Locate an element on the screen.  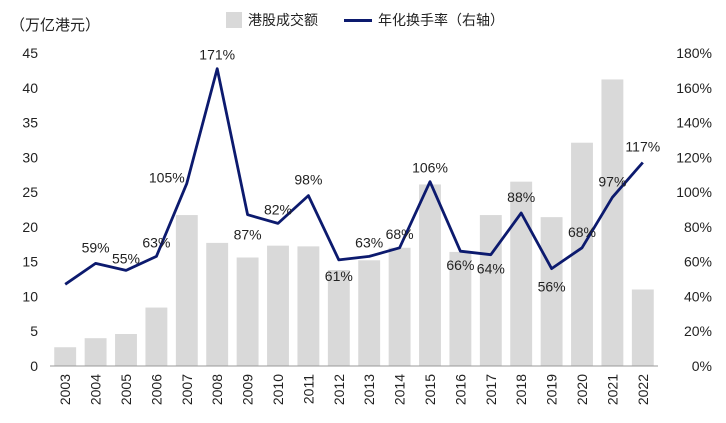
bar-2016 is located at coordinates (460, 308).